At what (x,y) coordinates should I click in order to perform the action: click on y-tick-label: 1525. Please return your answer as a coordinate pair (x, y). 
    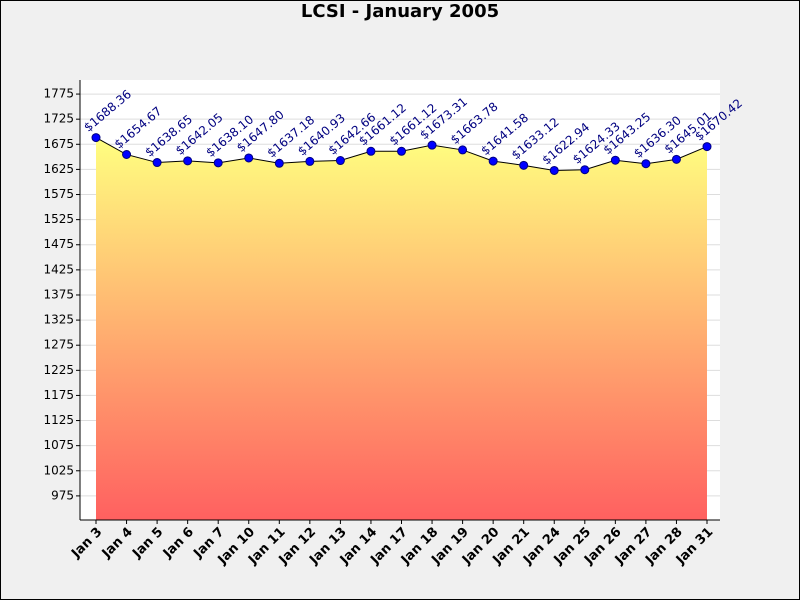
    Looking at the image, I should click on (58, 219).